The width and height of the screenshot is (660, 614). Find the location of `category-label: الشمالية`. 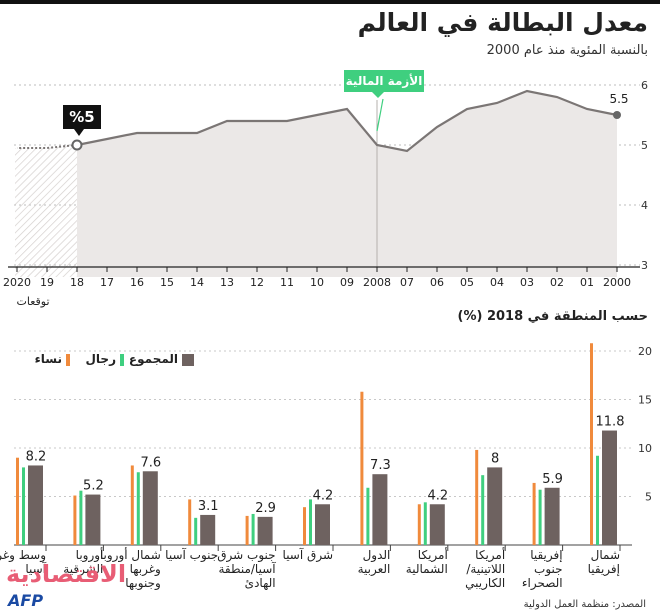

category-label: الشمالية is located at coordinates (427, 569).